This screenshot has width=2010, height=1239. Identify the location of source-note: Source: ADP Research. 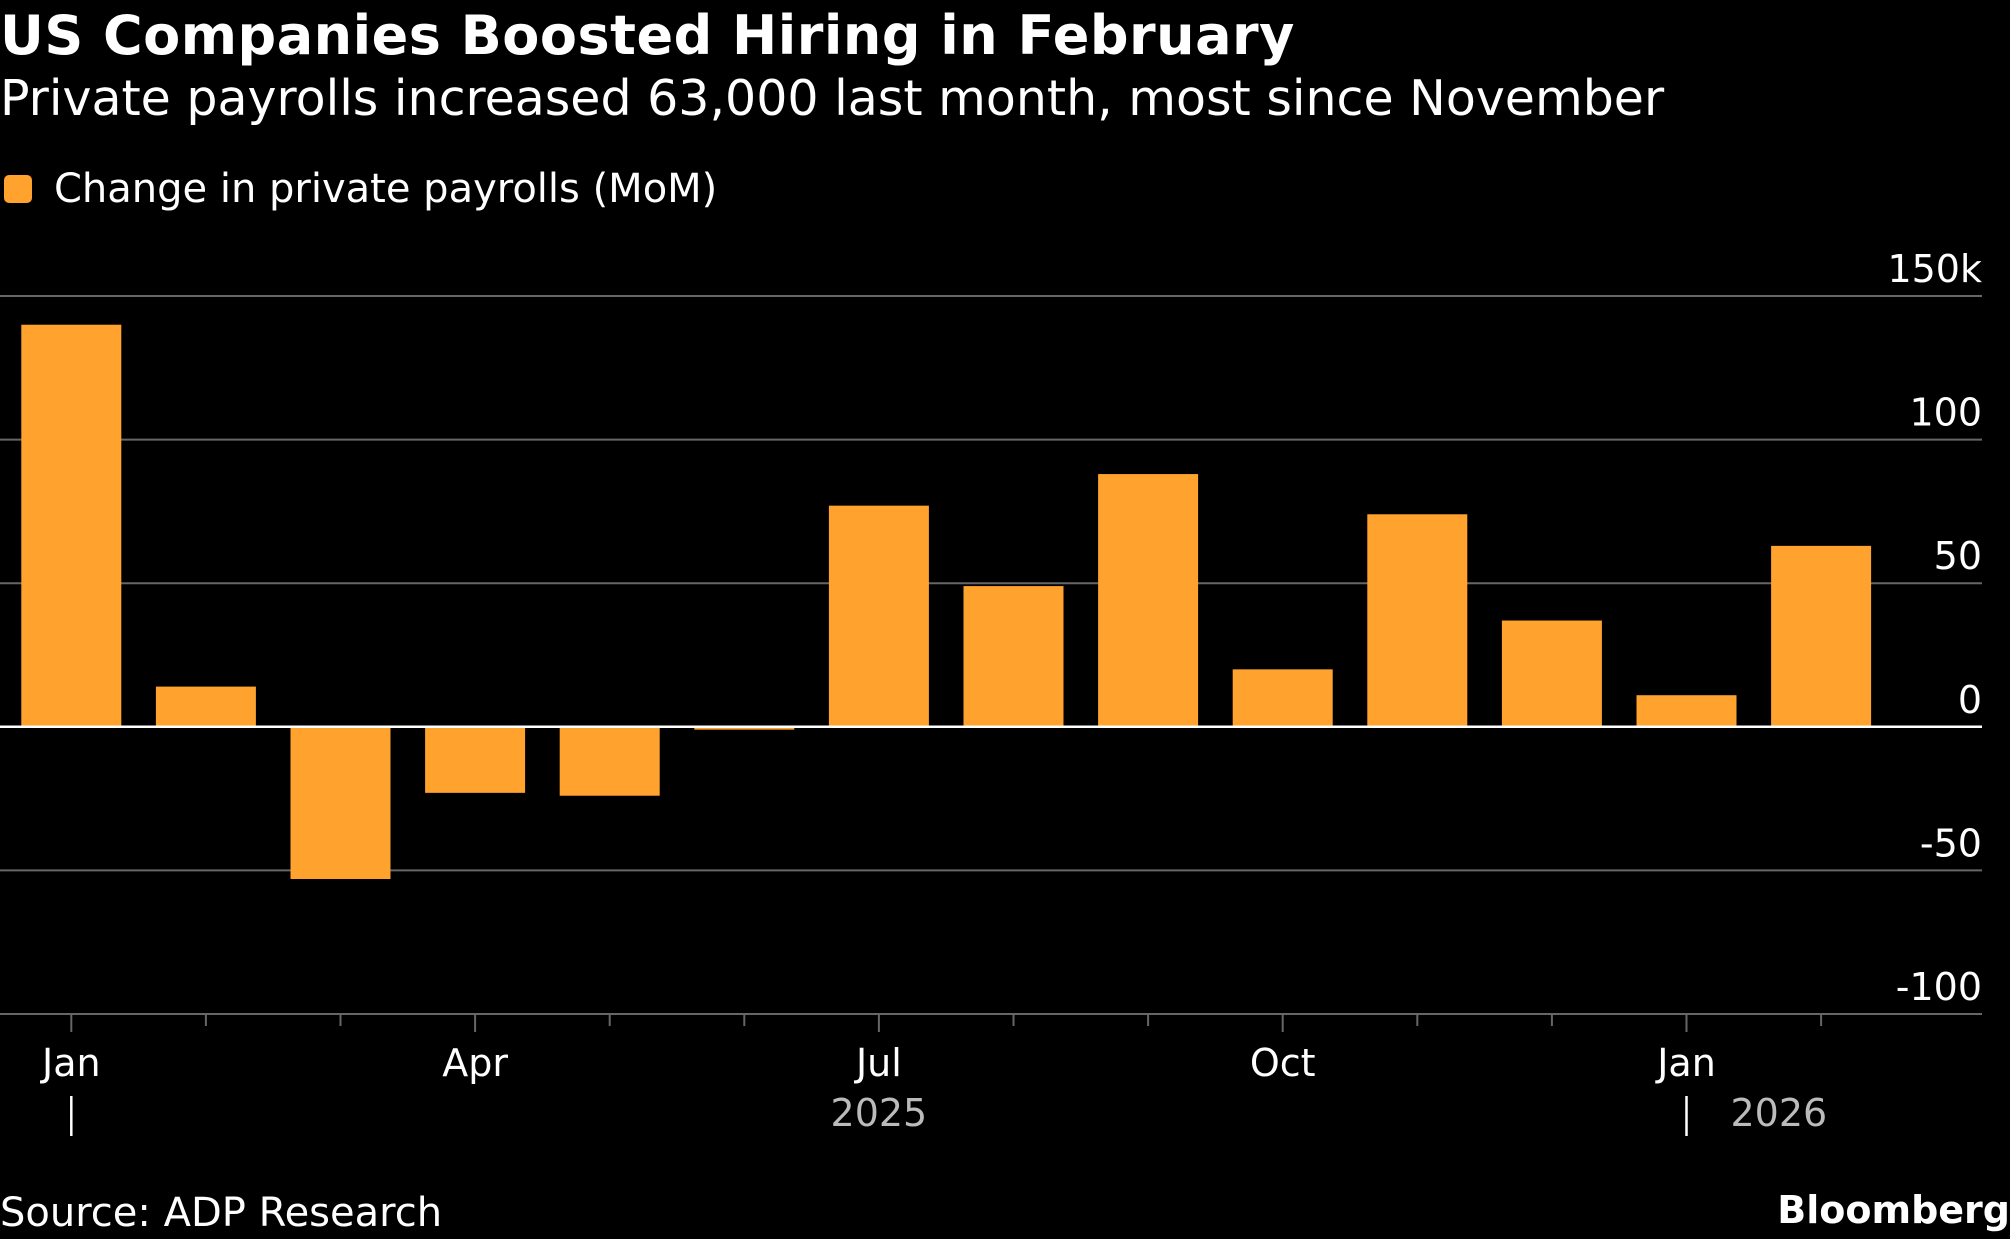
(221, 1213).